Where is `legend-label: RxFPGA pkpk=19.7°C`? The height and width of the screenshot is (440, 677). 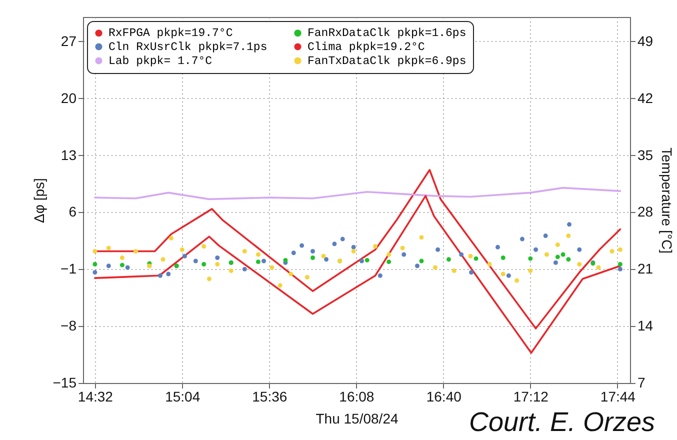
legend-label: RxFPGA pkpk=19.7°C is located at coordinates (170, 33).